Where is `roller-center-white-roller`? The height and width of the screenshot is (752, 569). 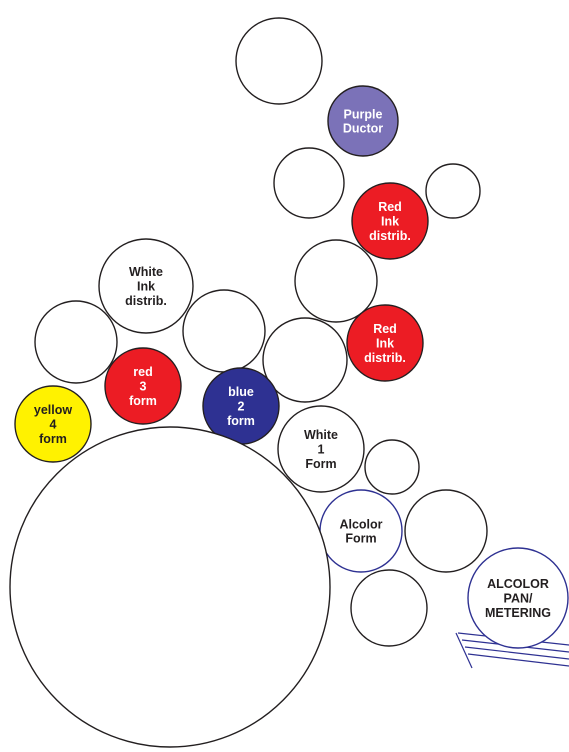 roller-center-white-roller is located at coordinates (224, 331).